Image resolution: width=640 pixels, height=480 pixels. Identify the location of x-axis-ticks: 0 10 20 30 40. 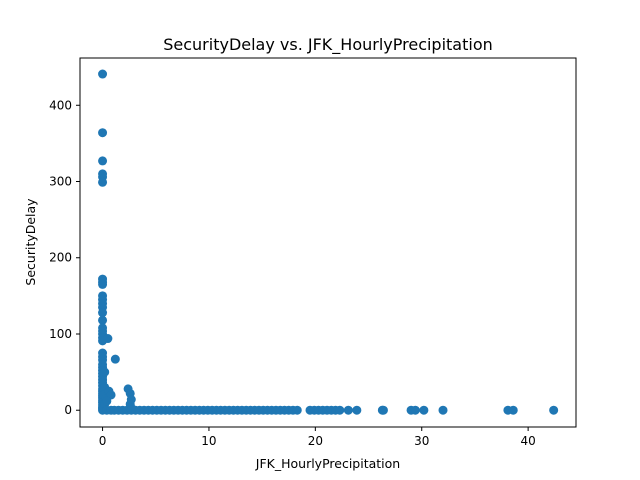
(317, 437).